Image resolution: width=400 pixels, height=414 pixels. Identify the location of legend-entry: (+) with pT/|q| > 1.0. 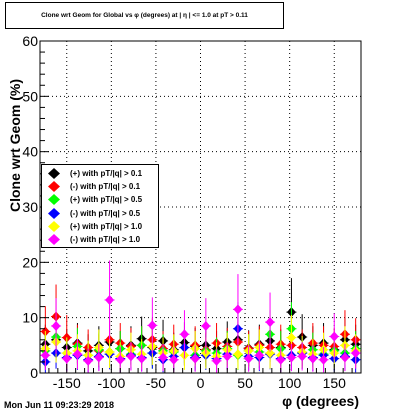
(100, 226).